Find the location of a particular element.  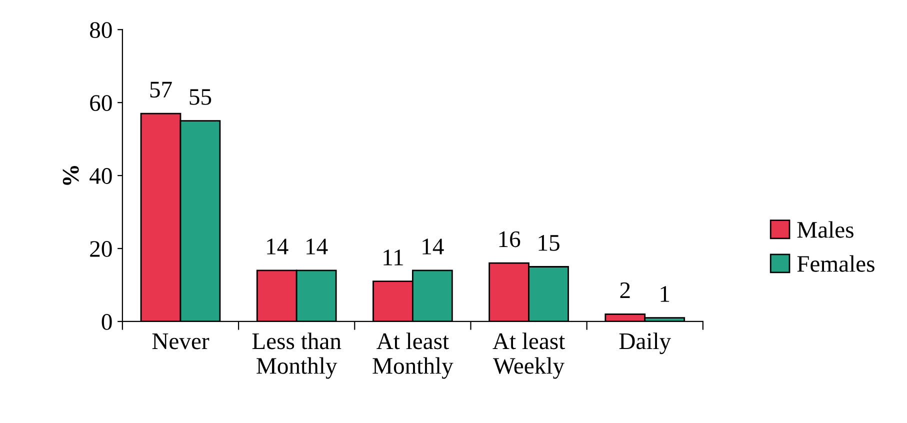

x-tick-label: At least Weekly is located at coordinates (529, 355).